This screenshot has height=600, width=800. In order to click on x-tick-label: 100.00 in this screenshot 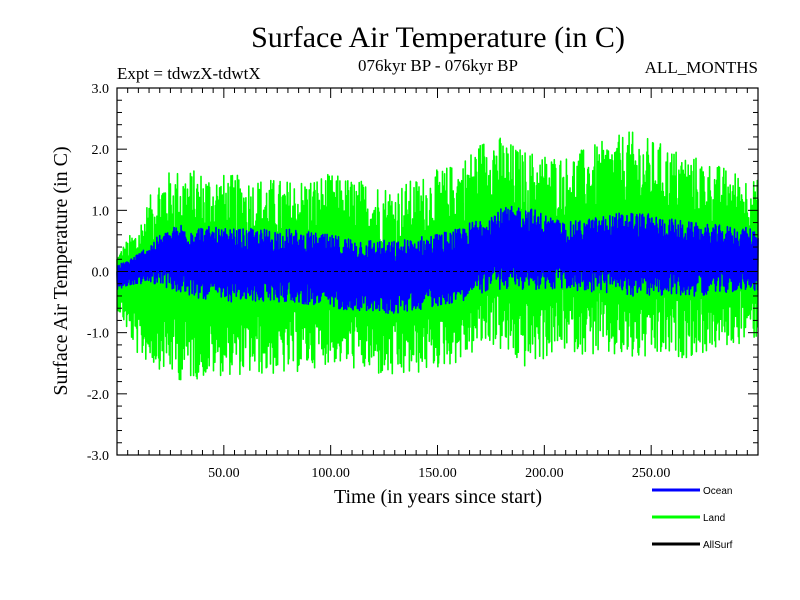, I will do `click(330, 473)`.